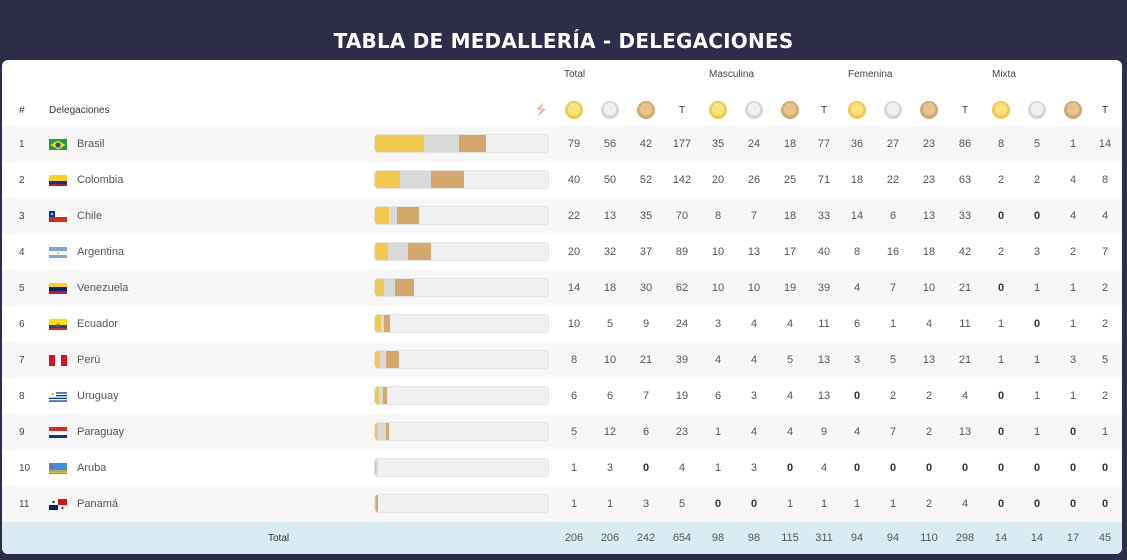 Image resolution: width=1127 pixels, height=560 pixels. What do you see at coordinates (965, 180) in the screenshot?
I see `medal-count-cell: 63` at bounding box center [965, 180].